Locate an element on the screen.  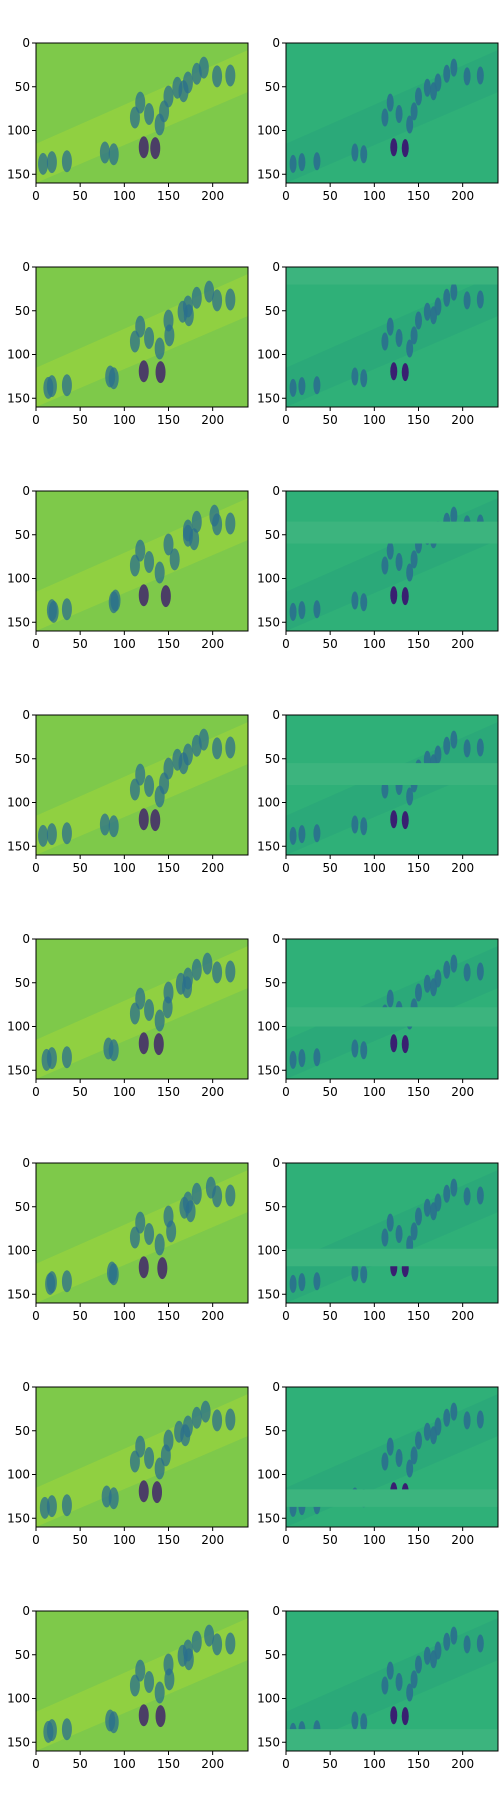
panel-r5-c2: 0 50 100 150 200 0 50 100 150 is located at coordinates (378, 1015).